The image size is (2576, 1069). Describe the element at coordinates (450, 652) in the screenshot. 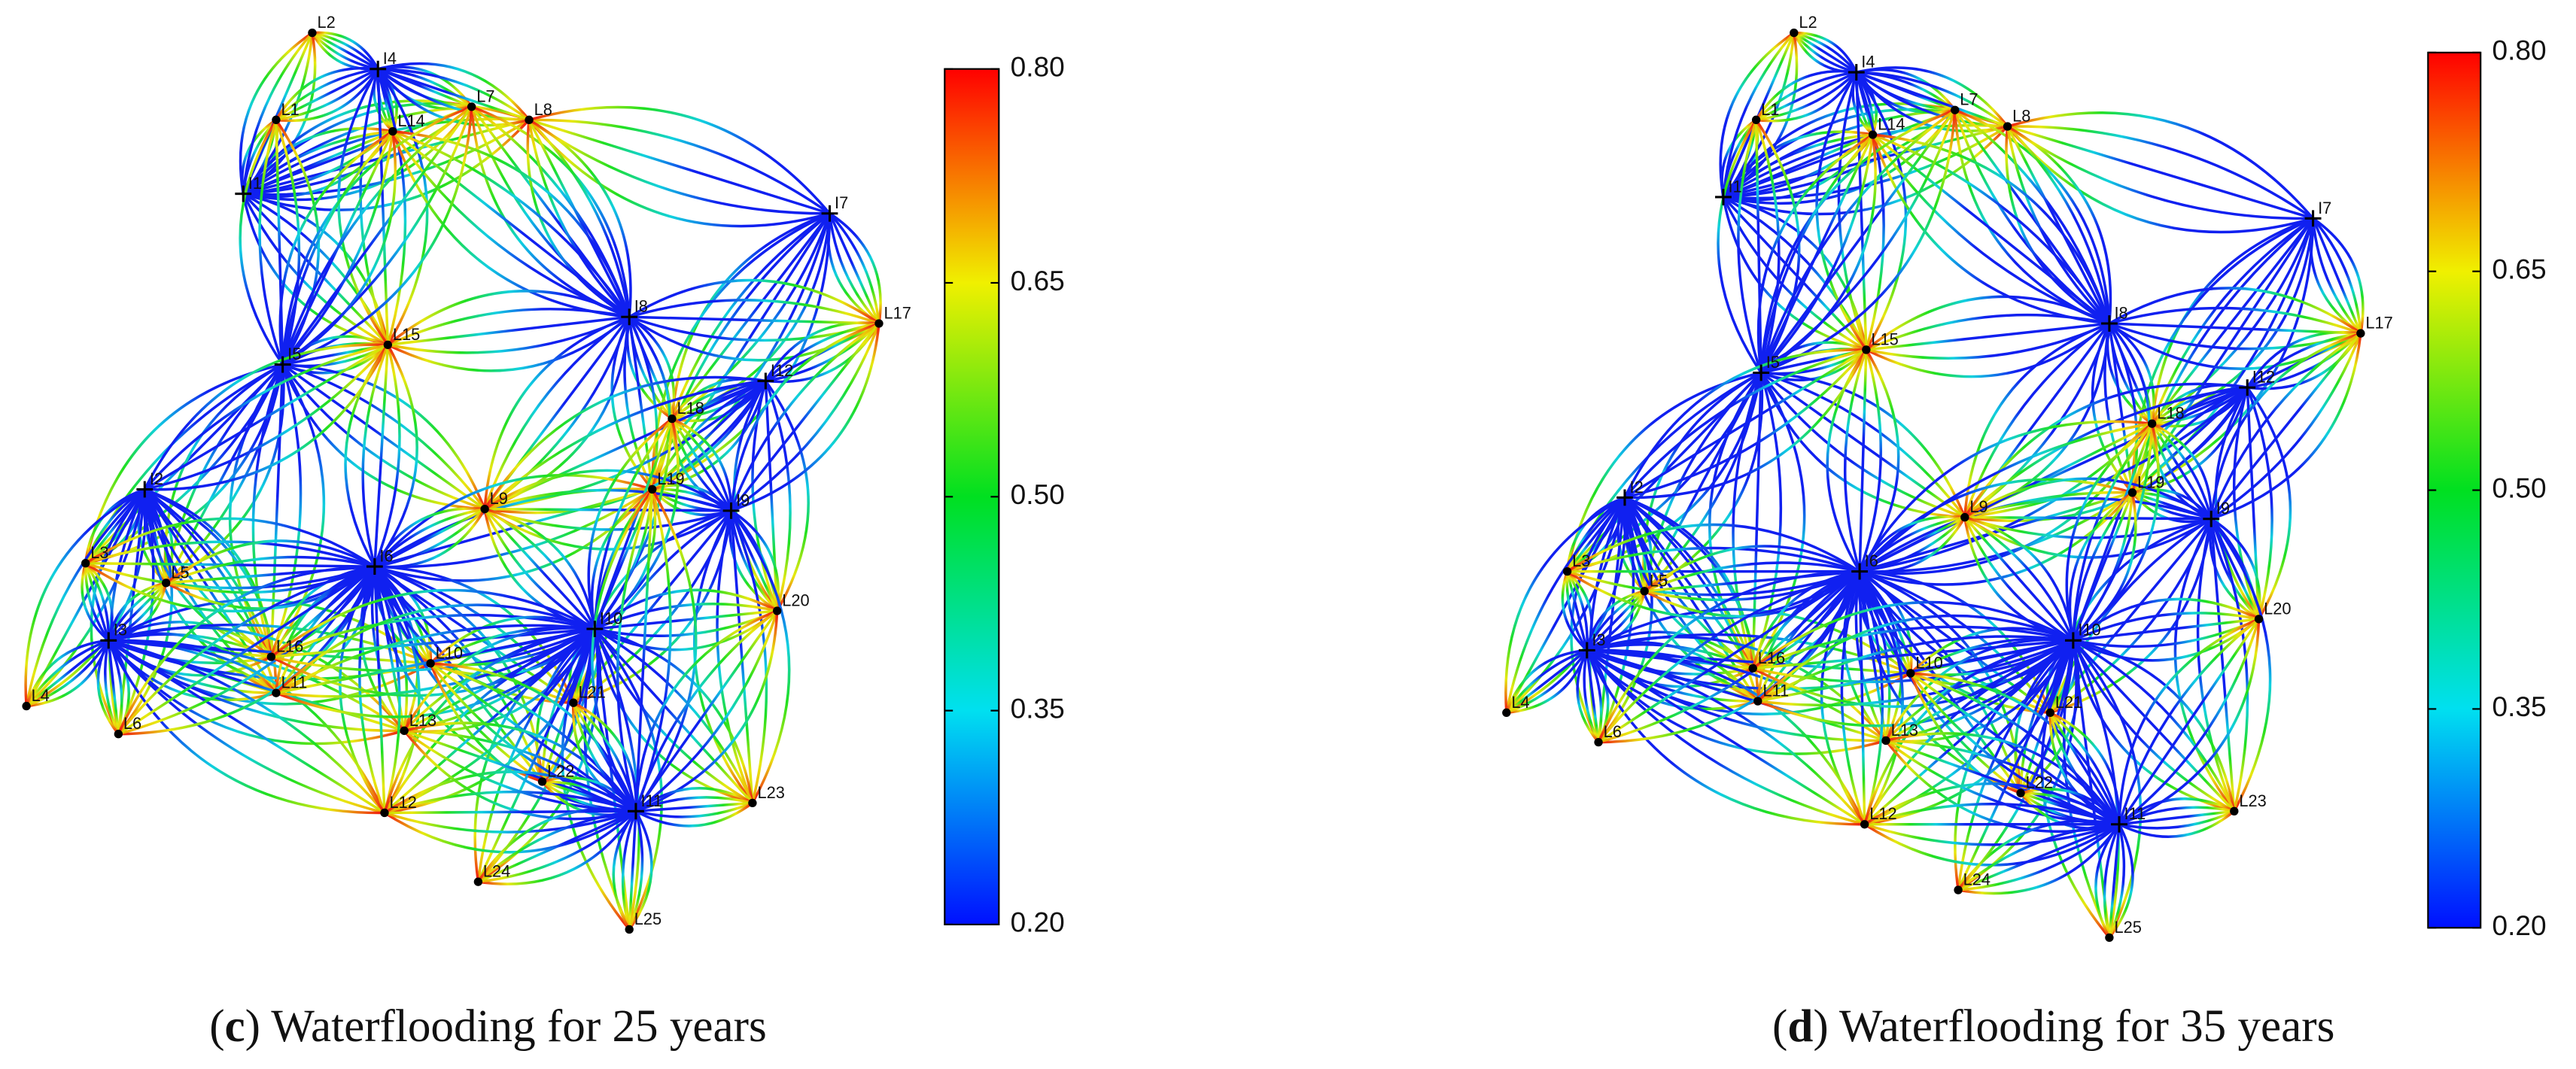

I see `producer-label: L10` at that location.